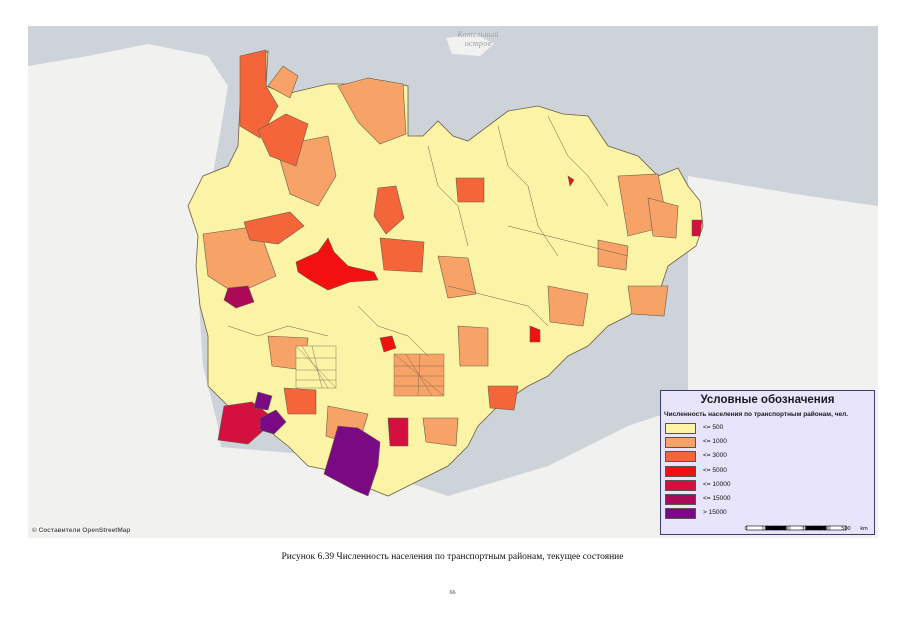 This screenshot has width=905, height=640. What do you see at coordinates (717, 498) in the screenshot?
I see `legend-label: <= 15000` at bounding box center [717, 498].